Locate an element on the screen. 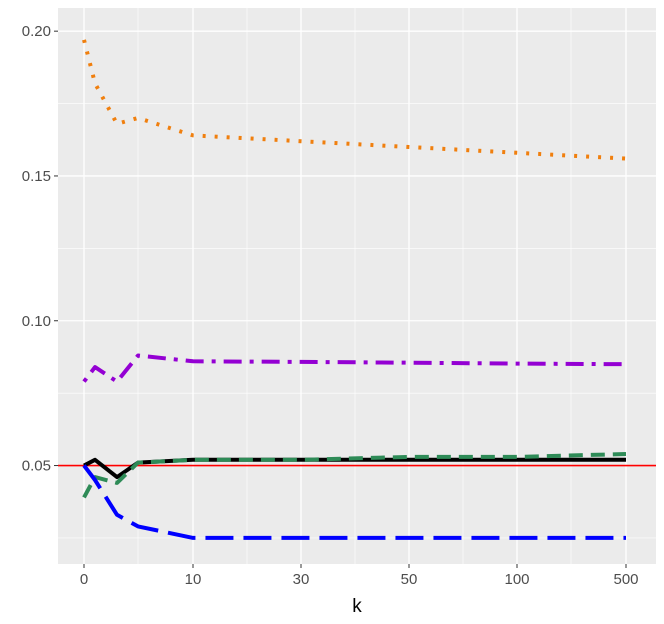 This screenshot has height=624, width=664. y-tick-label: 0.20 is located at coordinates (36, 31).